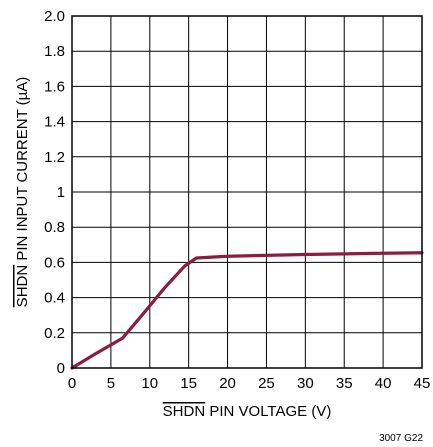  I want to click on x-axis-label-overbar: SHDN, so click(184, 411).